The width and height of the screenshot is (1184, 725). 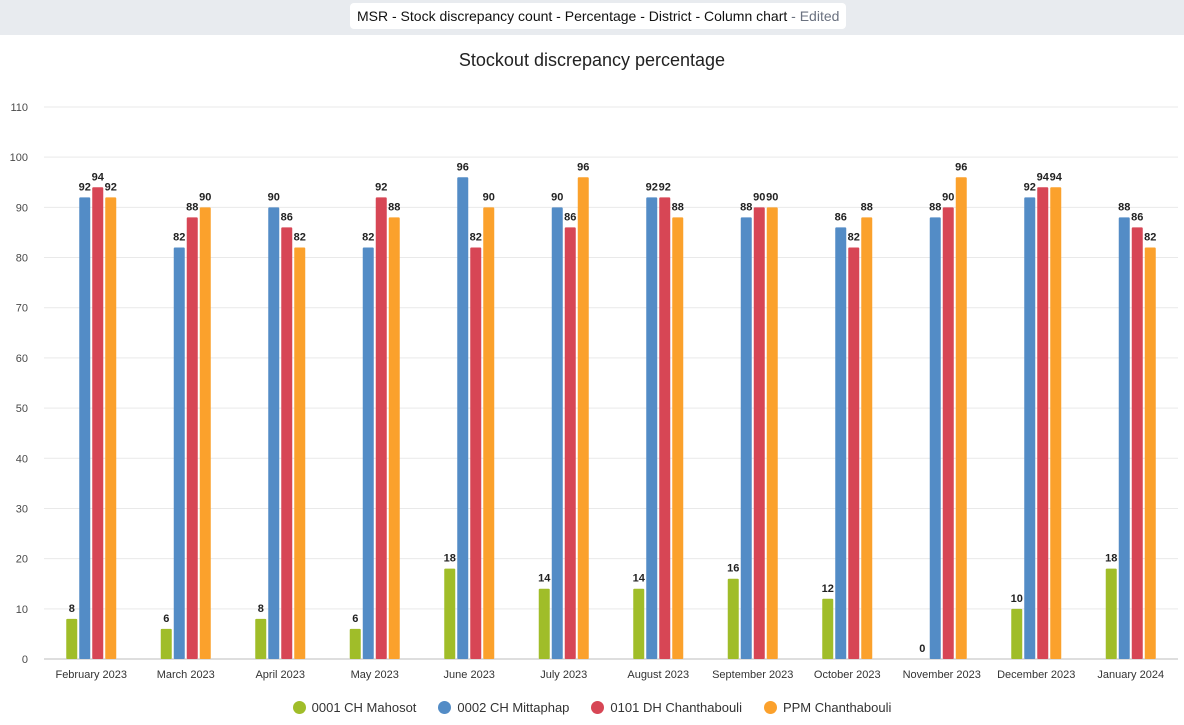 I want to click on legend-item: 0101 DH Chanthabouli, so click(x=666, y=707).